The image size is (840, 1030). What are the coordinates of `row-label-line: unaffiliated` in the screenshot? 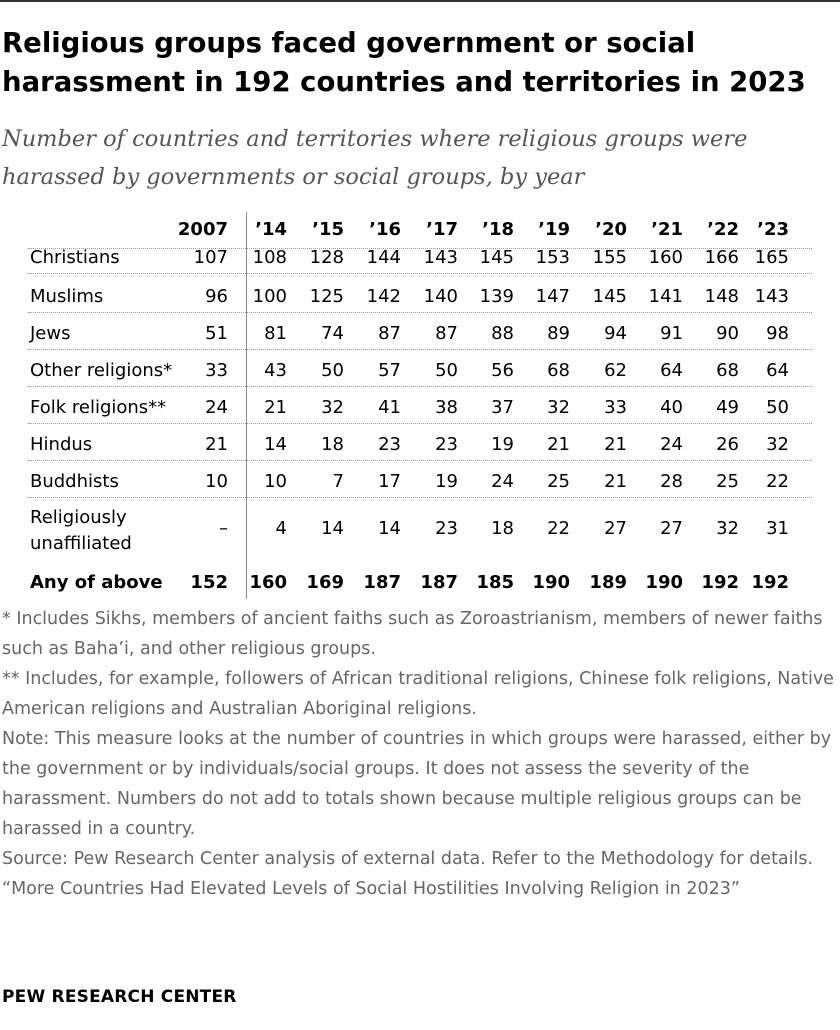 It's located at (81, 543).